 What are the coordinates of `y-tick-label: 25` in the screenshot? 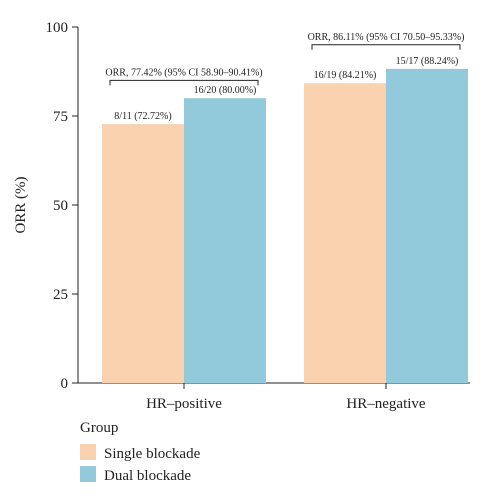 It's located at (60, 295).